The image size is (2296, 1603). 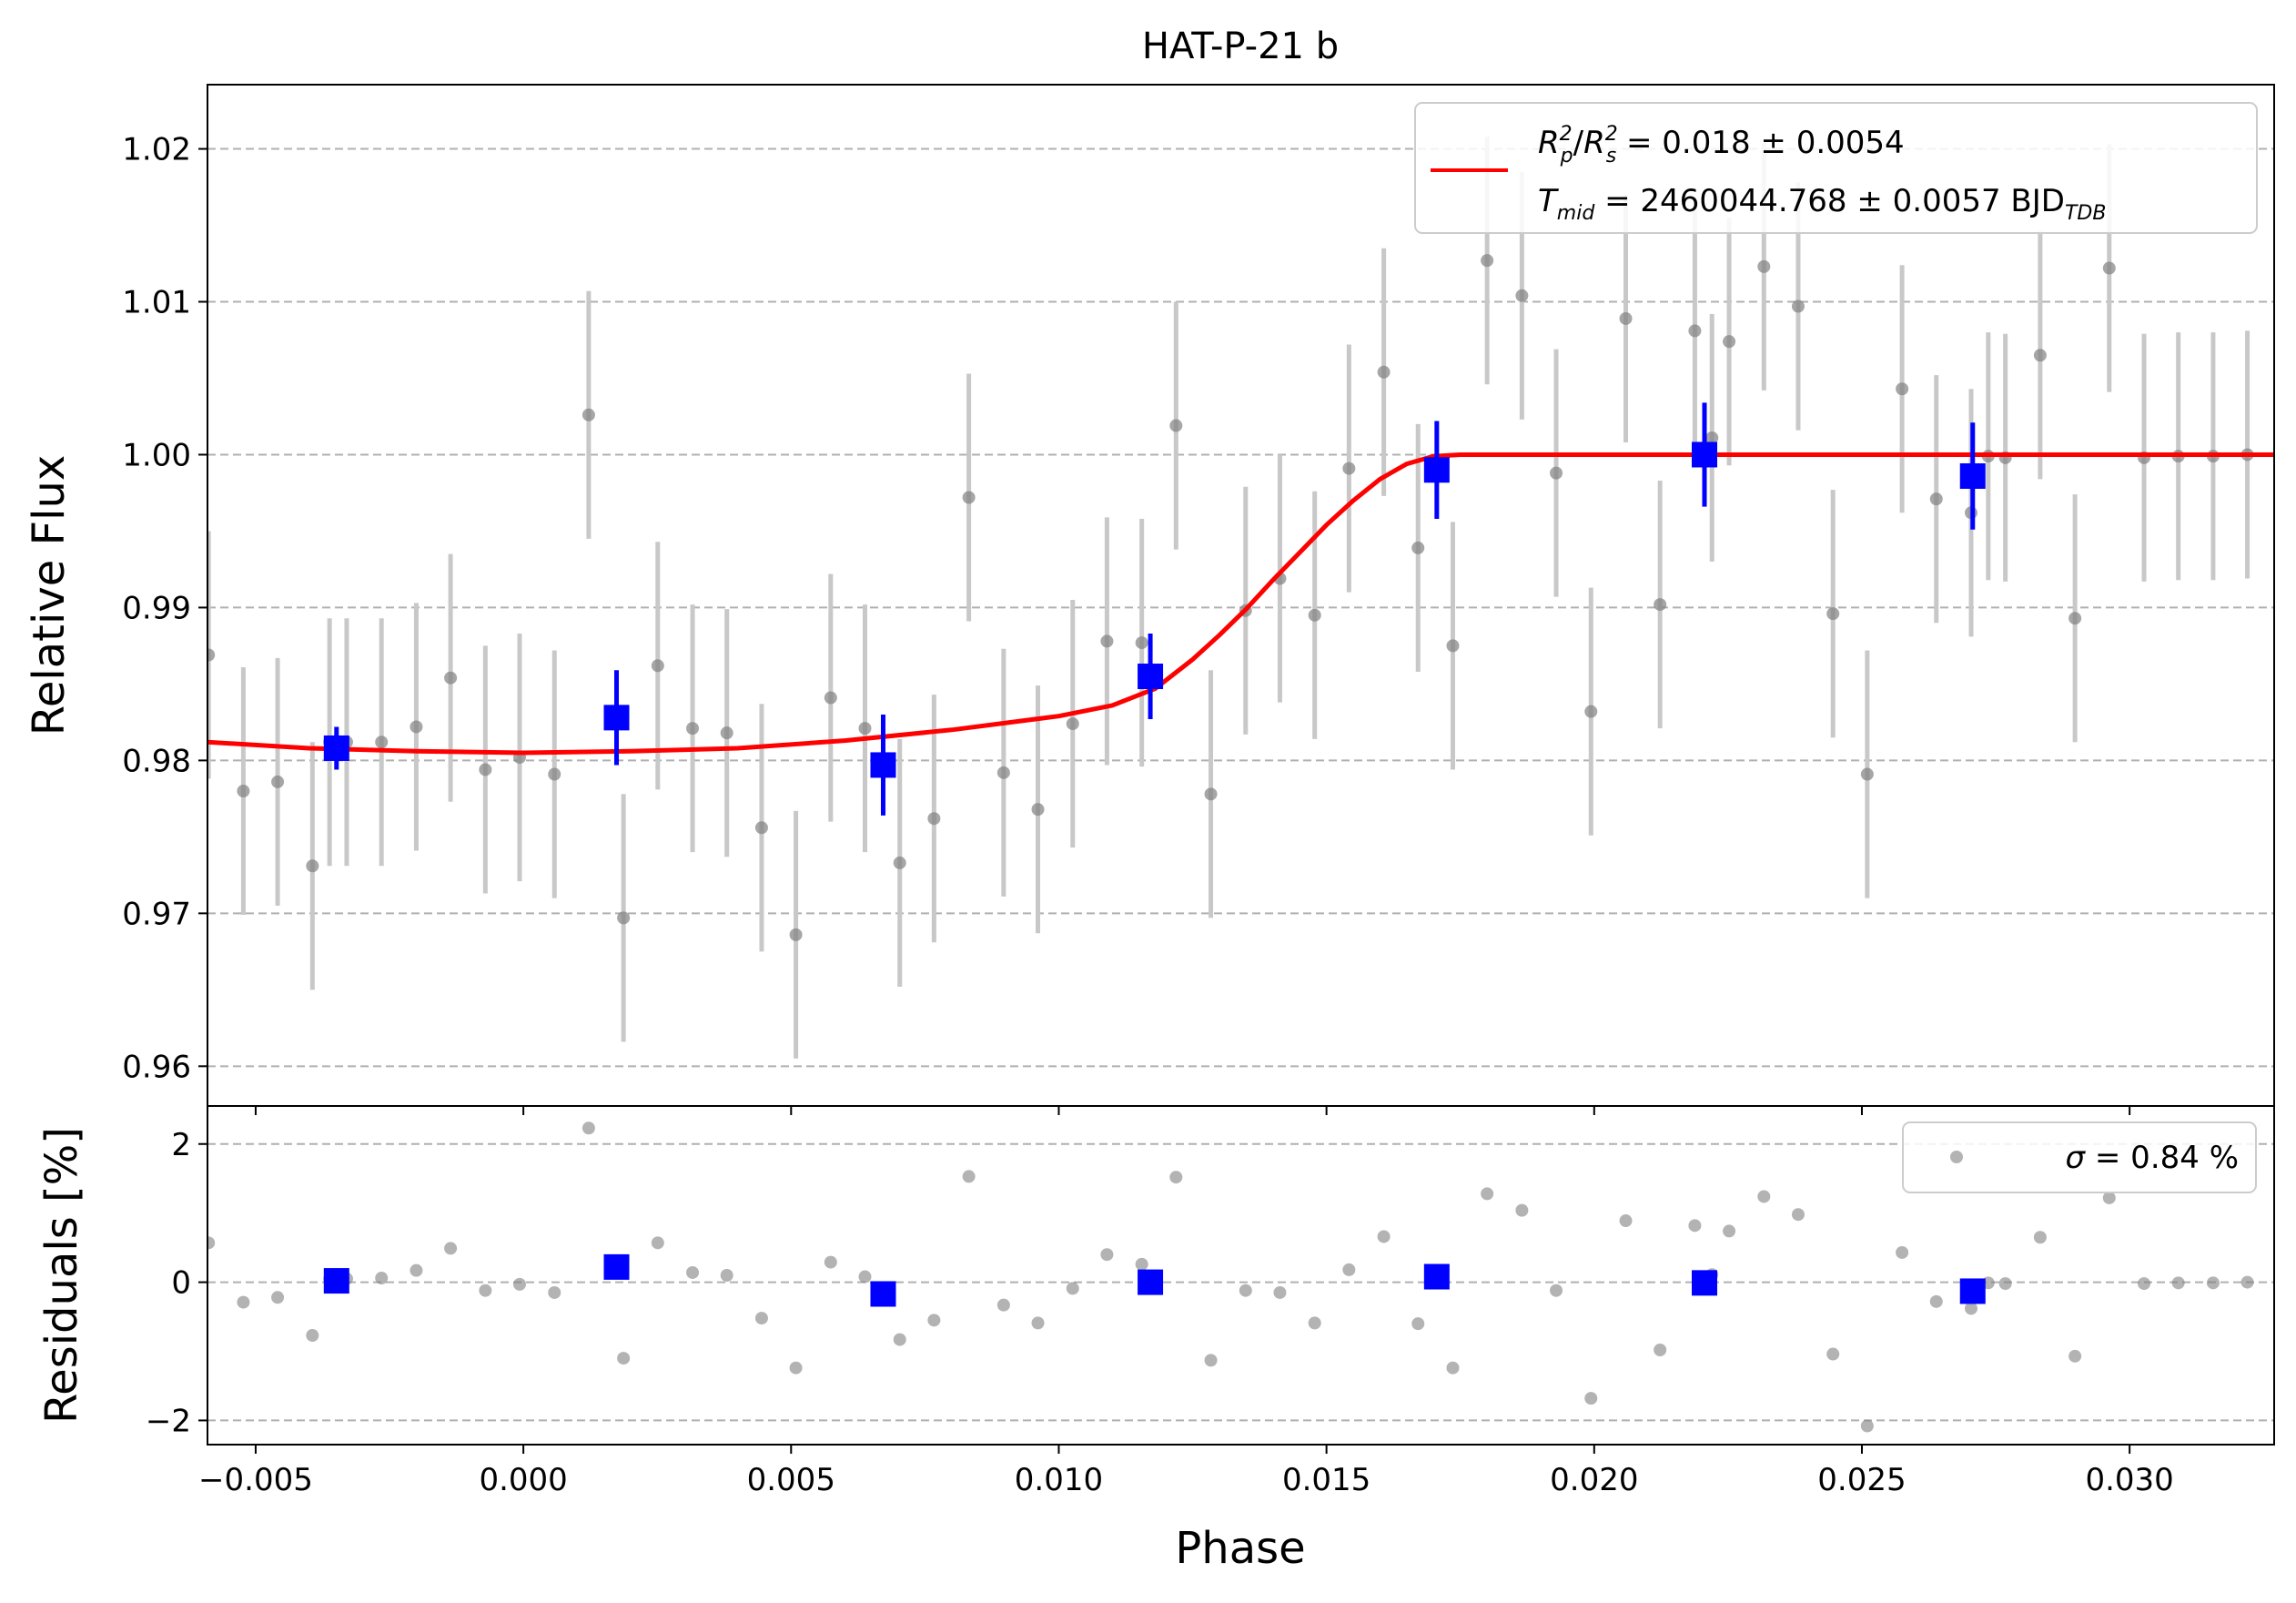 What do you see at coordinates (1722, 145) in the screenshot?
I see `legend-radius-ratio: R2 p/R2 s = 0.018 ± 0.0054` at bounding box center [1722, 145].